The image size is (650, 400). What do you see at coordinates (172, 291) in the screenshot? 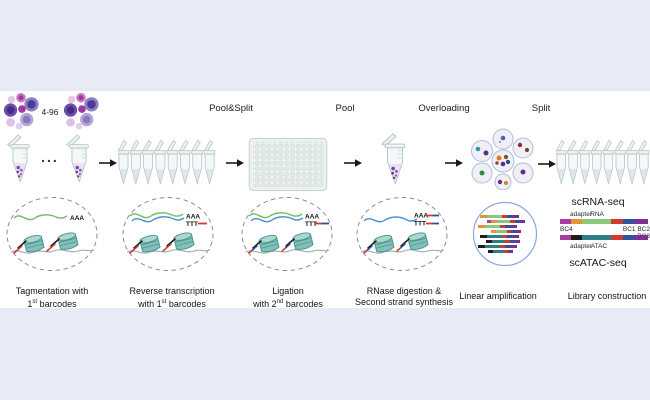
I see `caption-line: Reverse transcription` at bounding box center [172, 291].